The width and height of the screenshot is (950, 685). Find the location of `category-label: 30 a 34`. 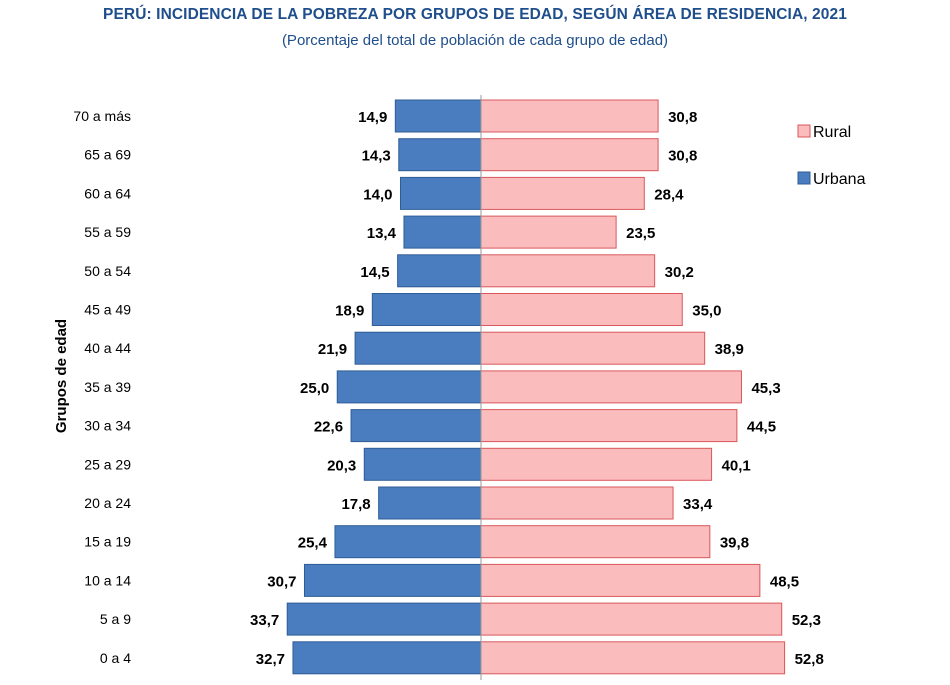

category-label: 30 a 34 is located at coordinates (107, 426).